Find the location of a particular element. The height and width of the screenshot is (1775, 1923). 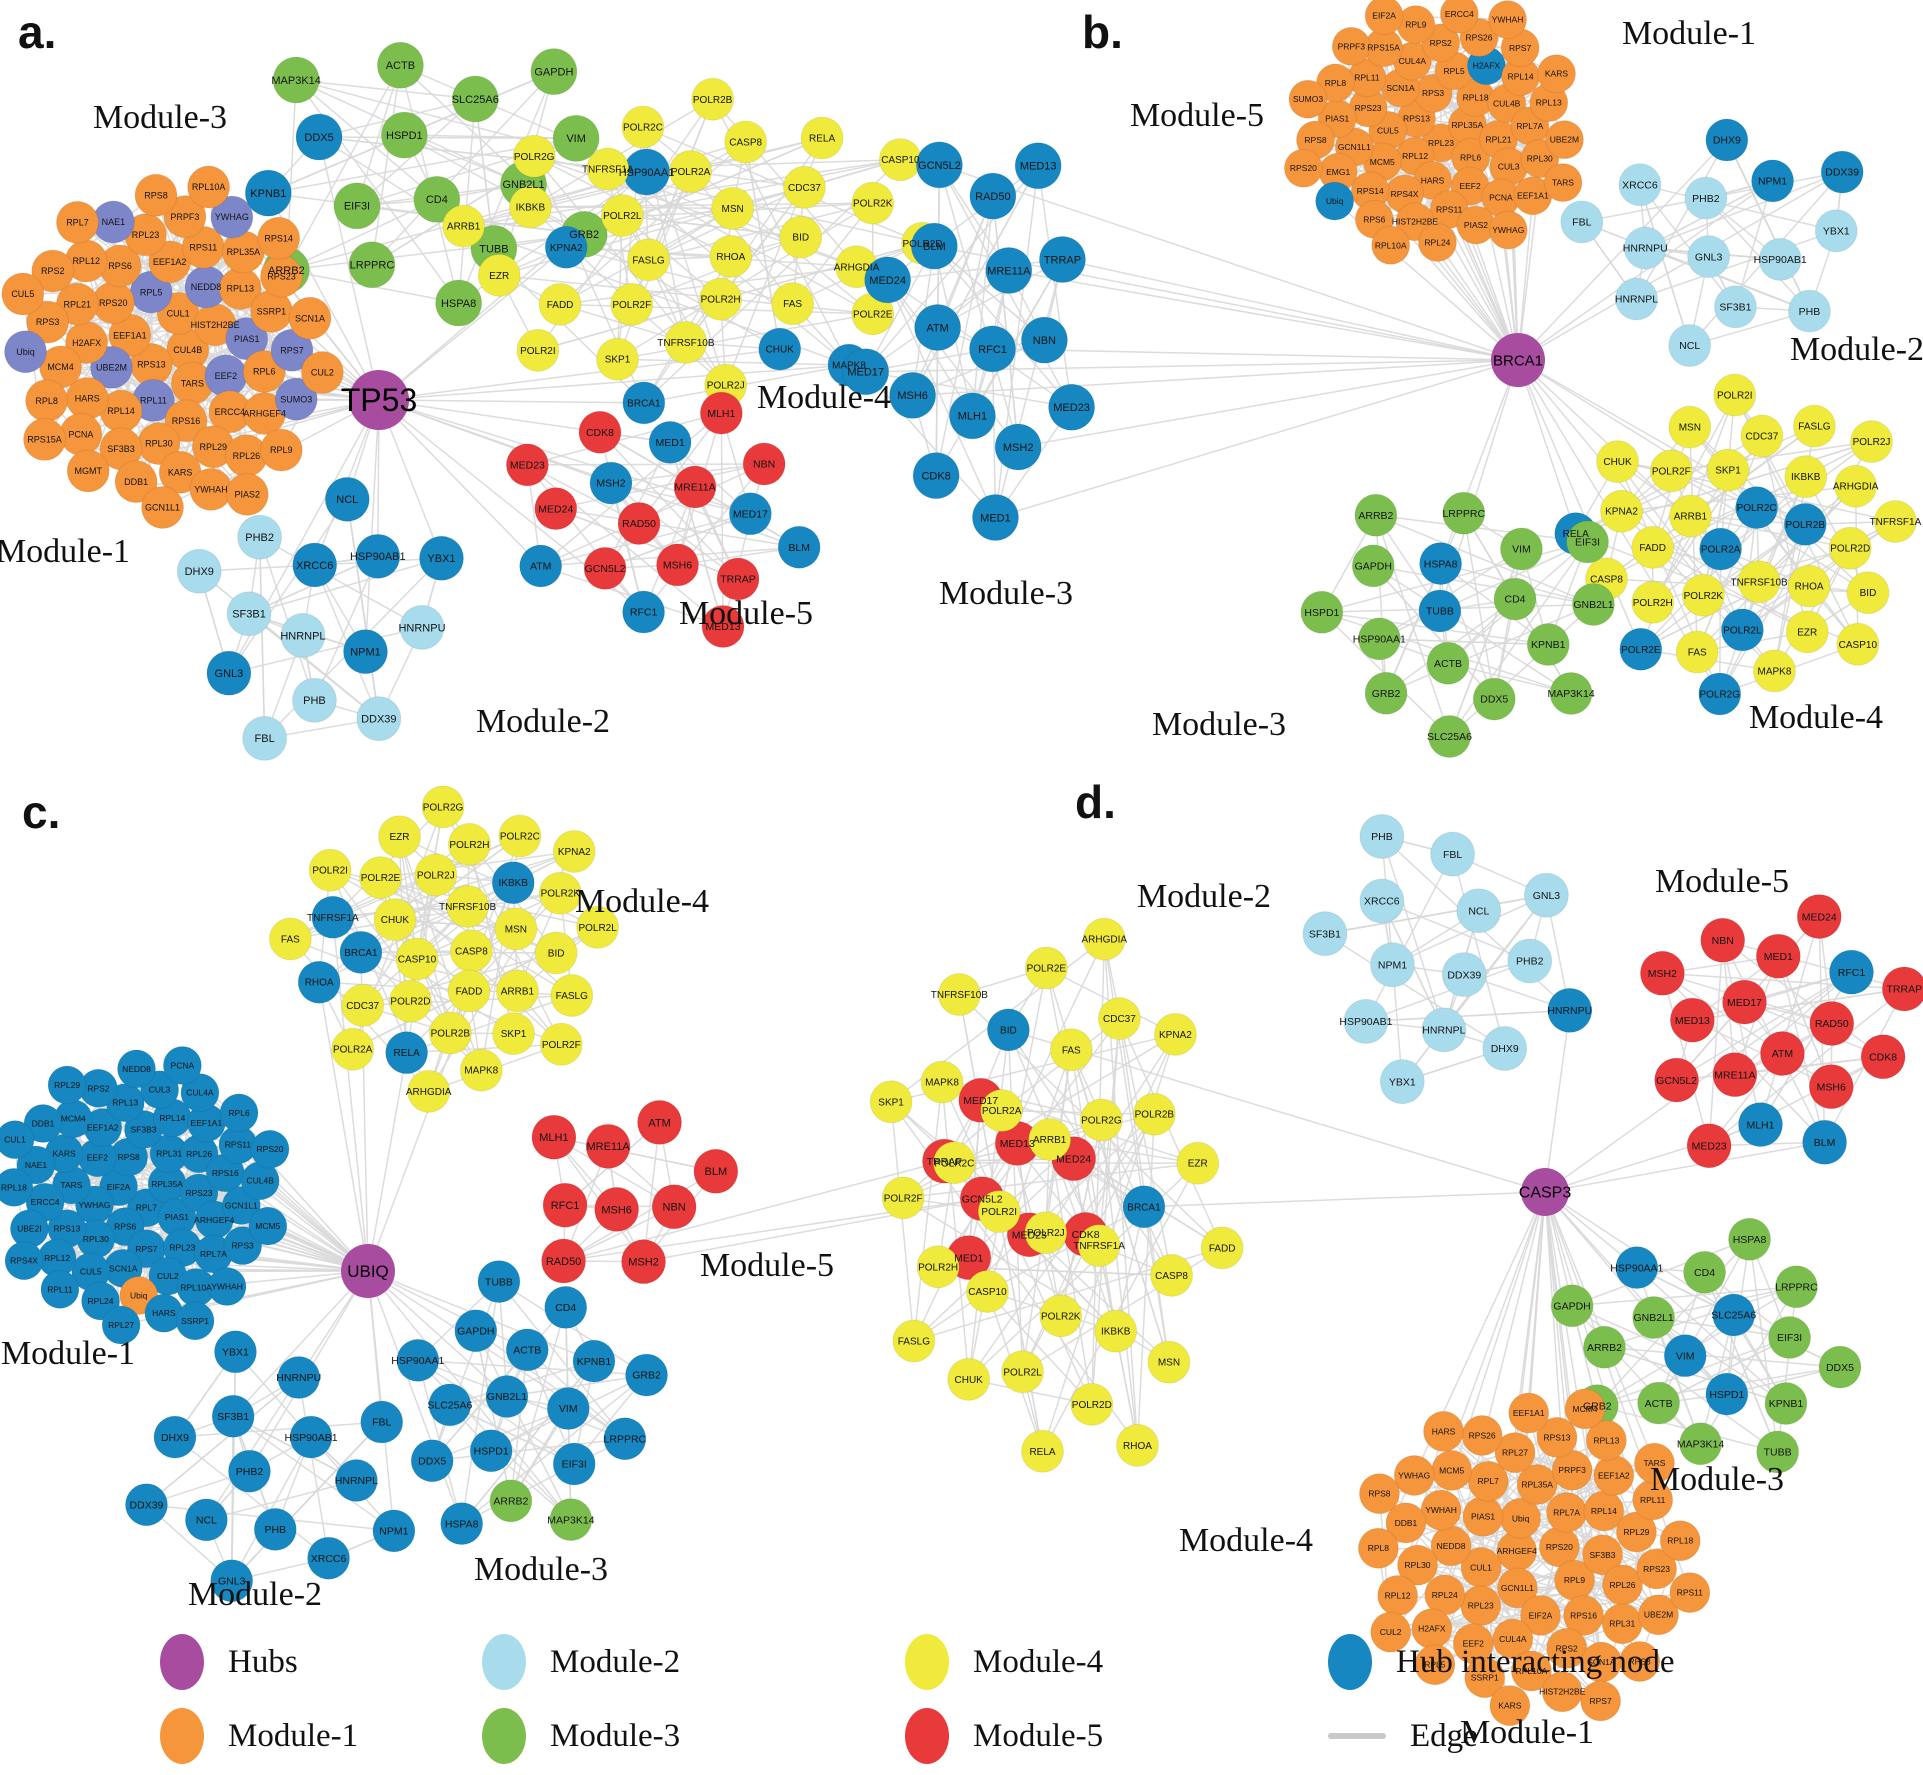

node-CUL4A is located at coordinates (1513, 1639).